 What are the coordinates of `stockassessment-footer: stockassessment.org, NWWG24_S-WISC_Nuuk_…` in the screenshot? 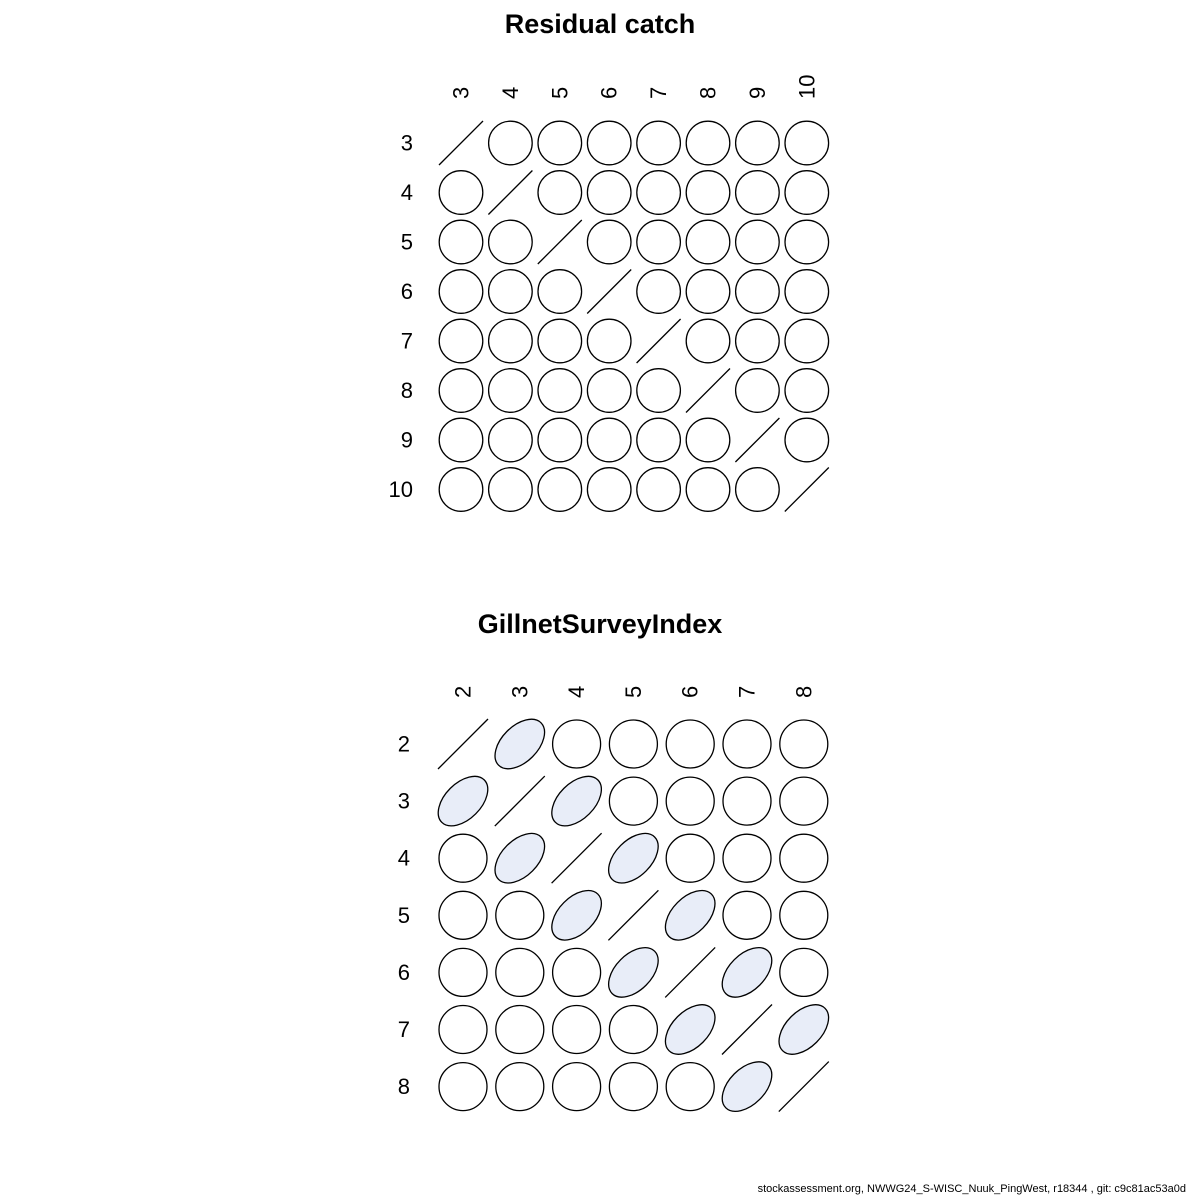 It's located at (971, 1189).